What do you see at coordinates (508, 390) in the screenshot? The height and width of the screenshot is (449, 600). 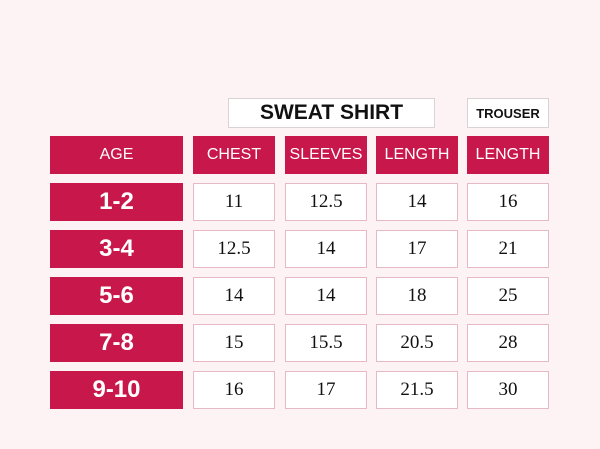 I see `size-cell: 30` at bounding box center [508, 390].